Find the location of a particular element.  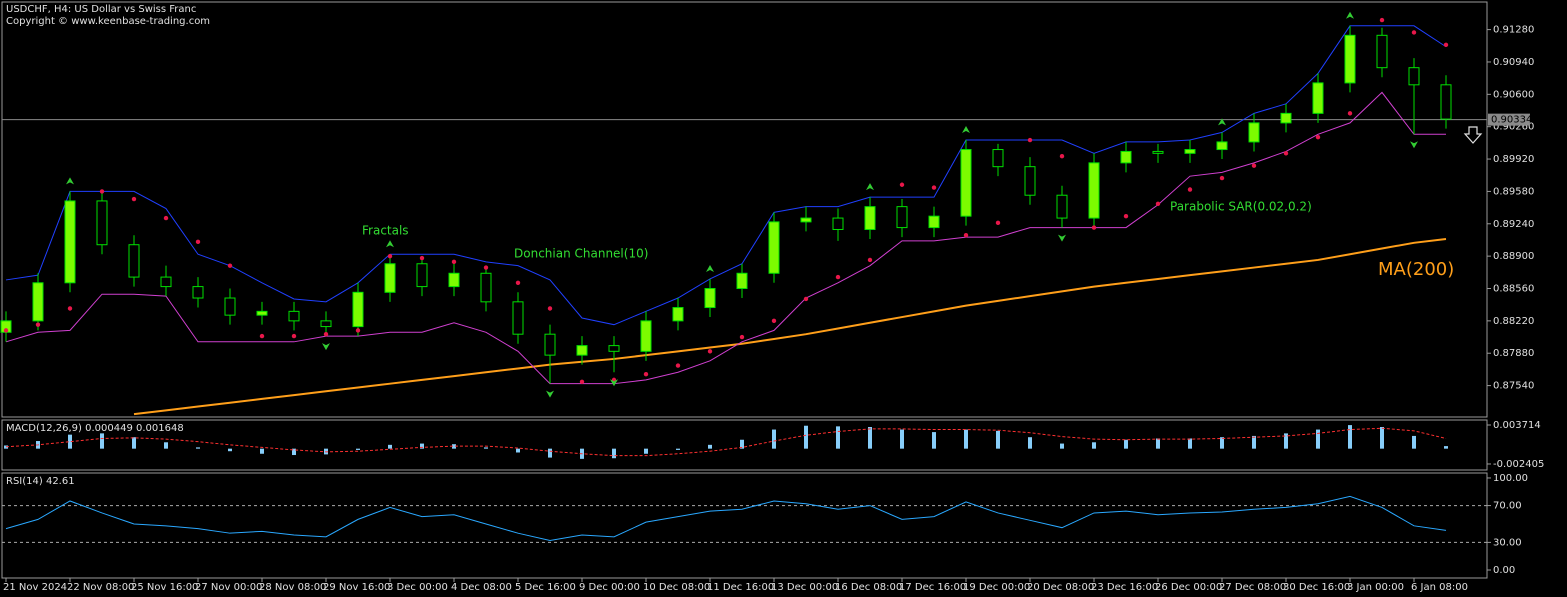

x-tick-label: 28 Nov 08:00 is located at coordinates (292, 587).